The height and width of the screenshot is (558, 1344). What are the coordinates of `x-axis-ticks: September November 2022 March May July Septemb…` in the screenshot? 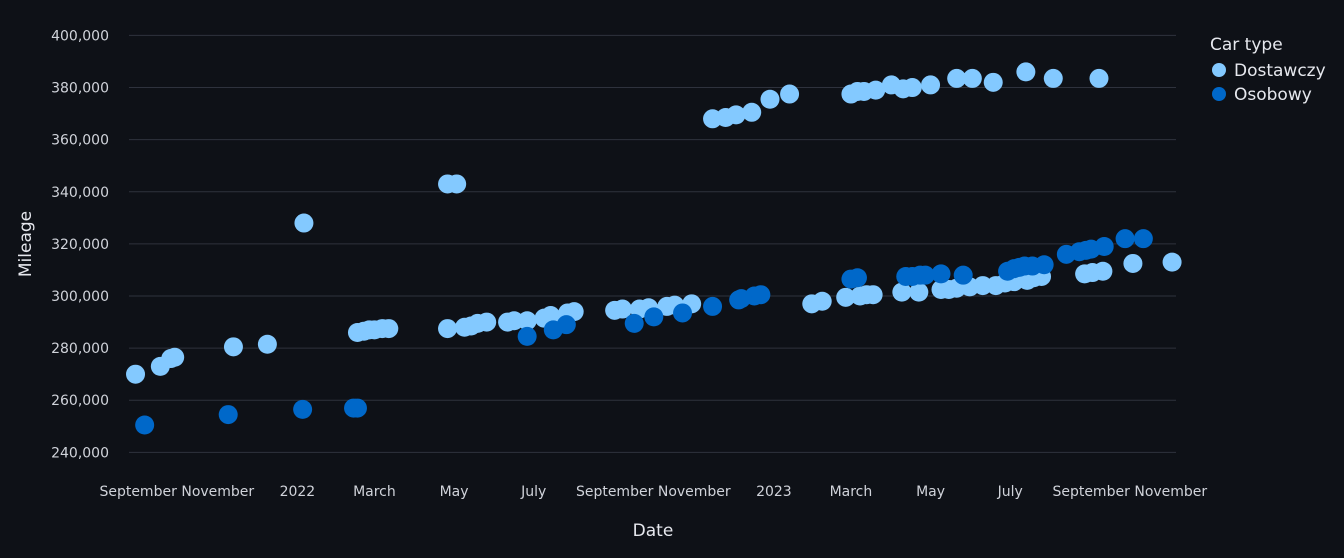 It's located at (653, 492).